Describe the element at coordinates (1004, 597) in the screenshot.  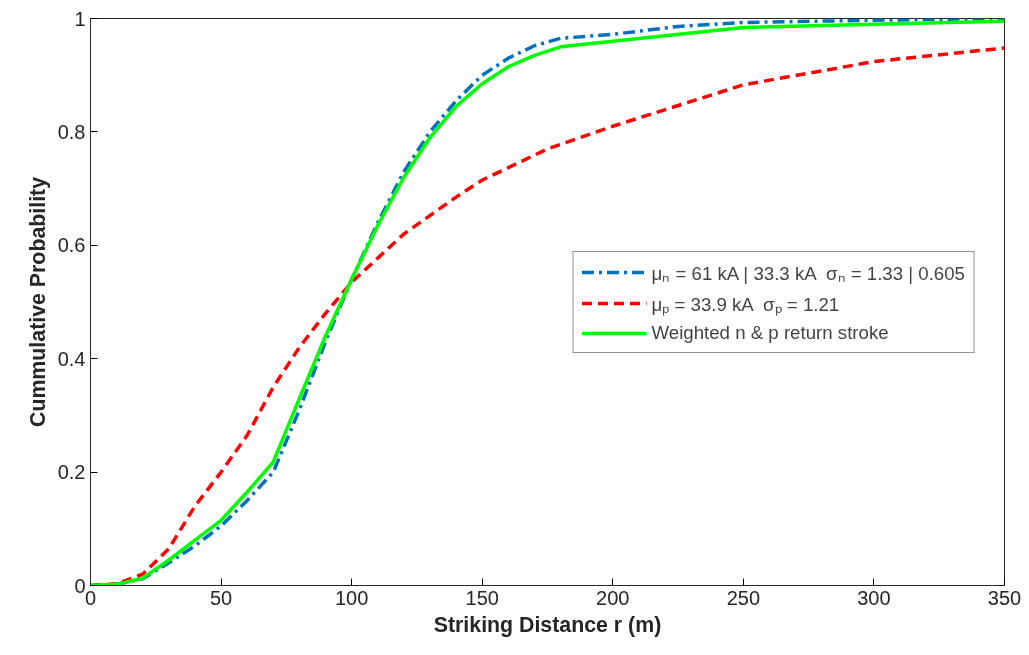
I see `x-tick-label: 350` at that location.